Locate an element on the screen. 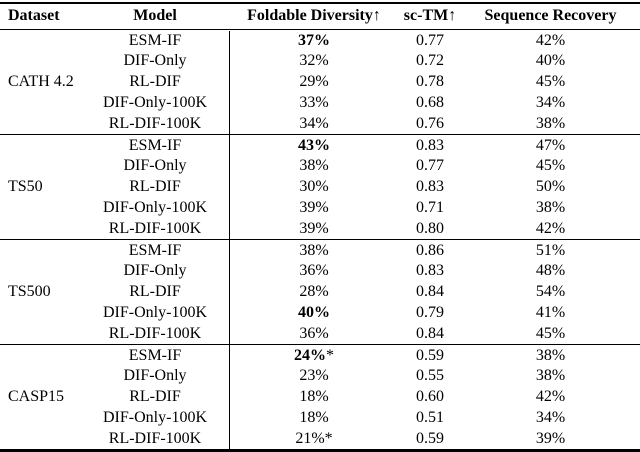 The image size is (640, 452). fd-value: 43% is located at coordinates (314, 145).